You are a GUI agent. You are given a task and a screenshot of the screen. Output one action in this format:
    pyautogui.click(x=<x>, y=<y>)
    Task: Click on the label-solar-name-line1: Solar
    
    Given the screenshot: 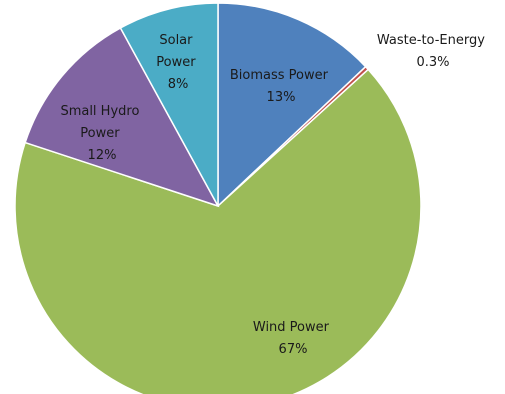 What is the action you would take?
    pyautogui.click(x=176, y=40)
    